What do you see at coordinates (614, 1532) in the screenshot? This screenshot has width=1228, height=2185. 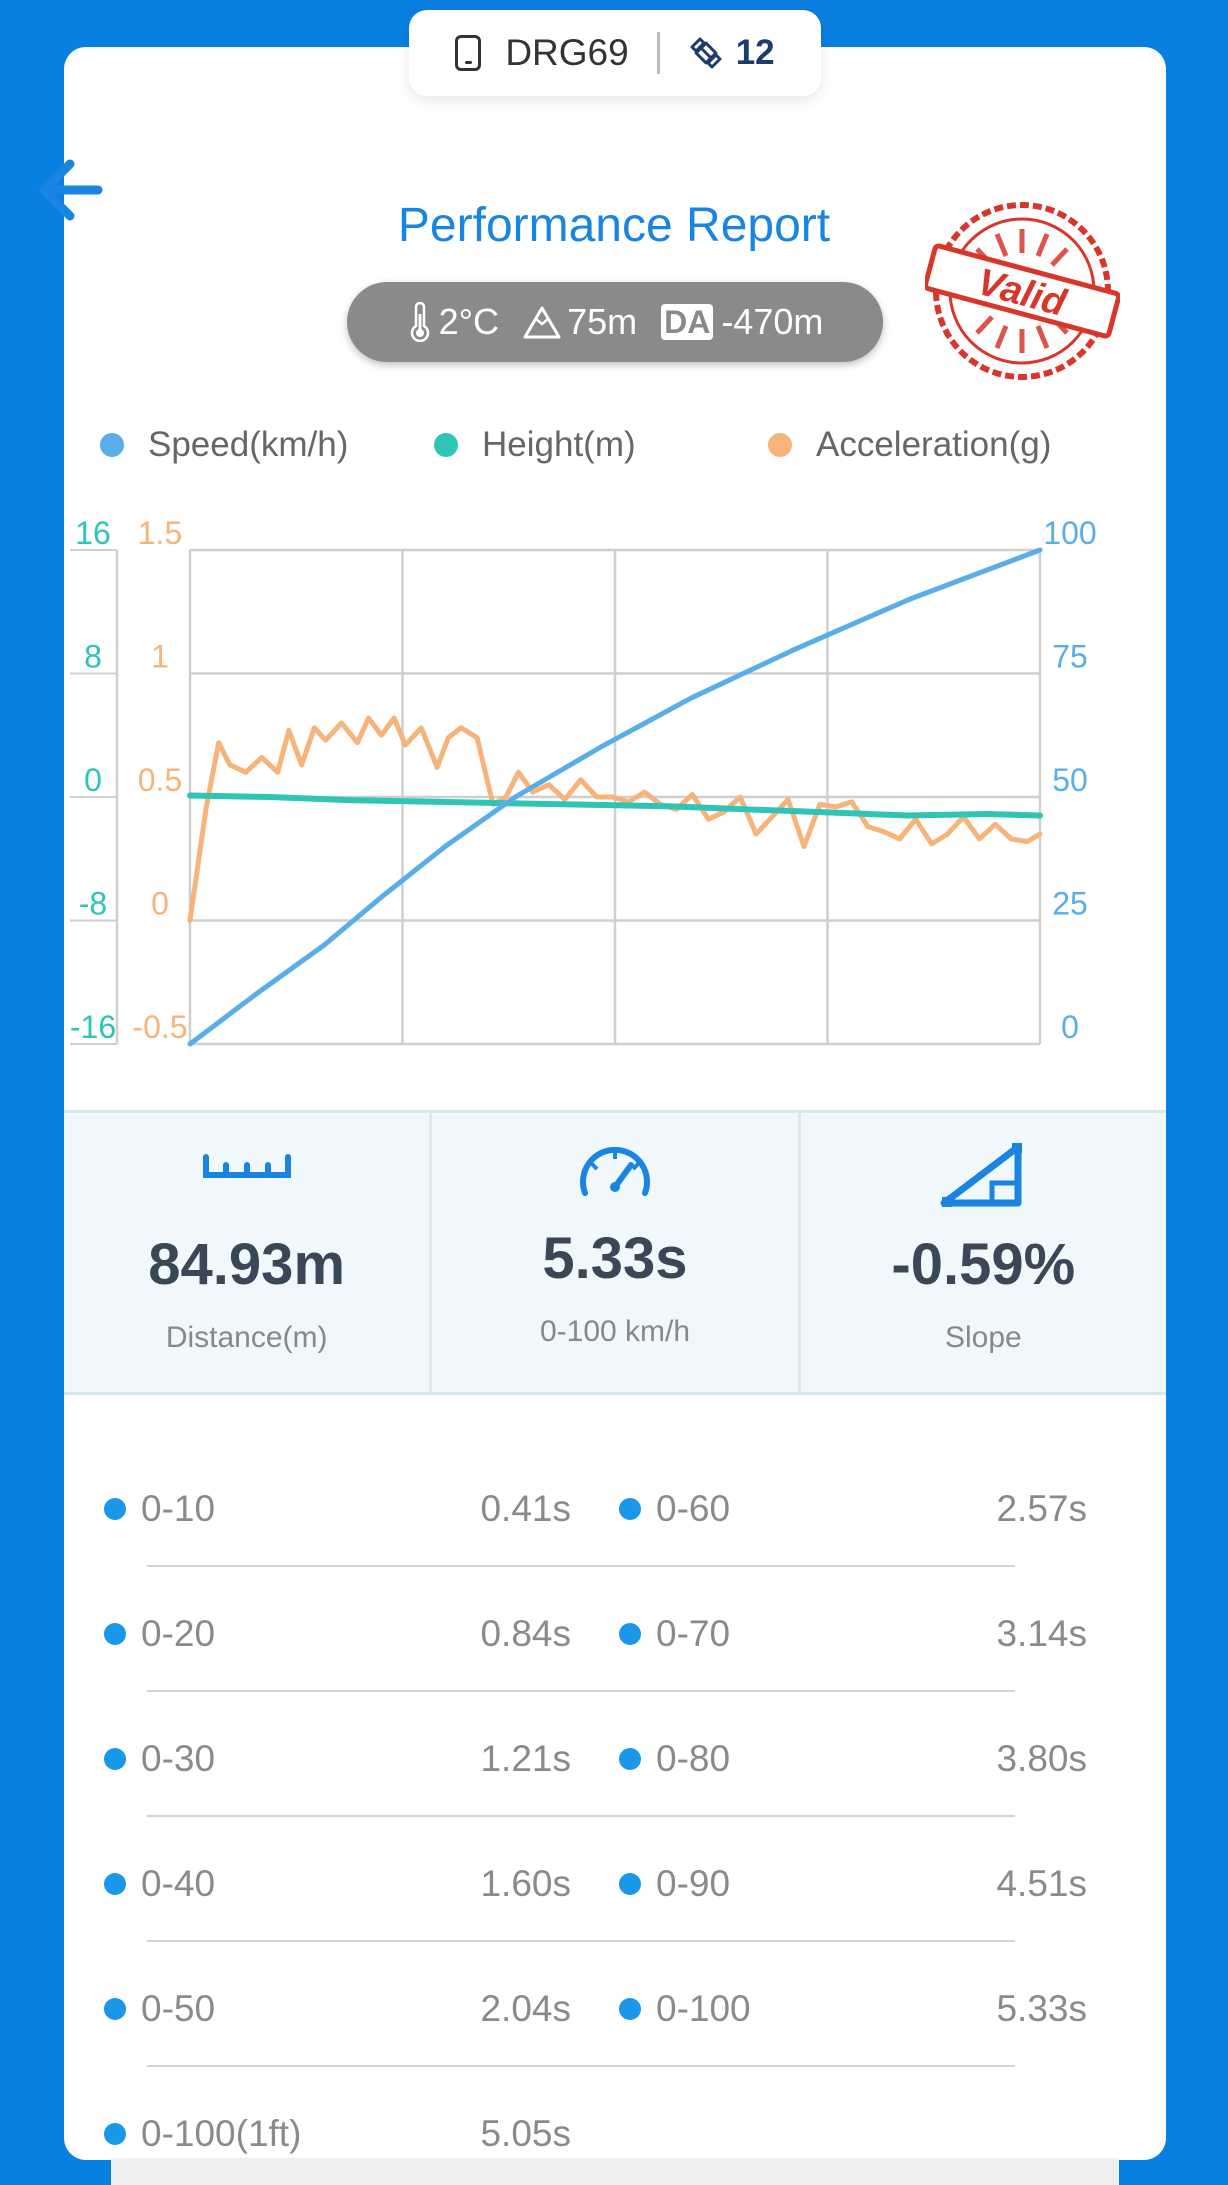 I see `split-row: 0-10 0.41s 0-60 2.57s` at bounding box center [614, 1532].